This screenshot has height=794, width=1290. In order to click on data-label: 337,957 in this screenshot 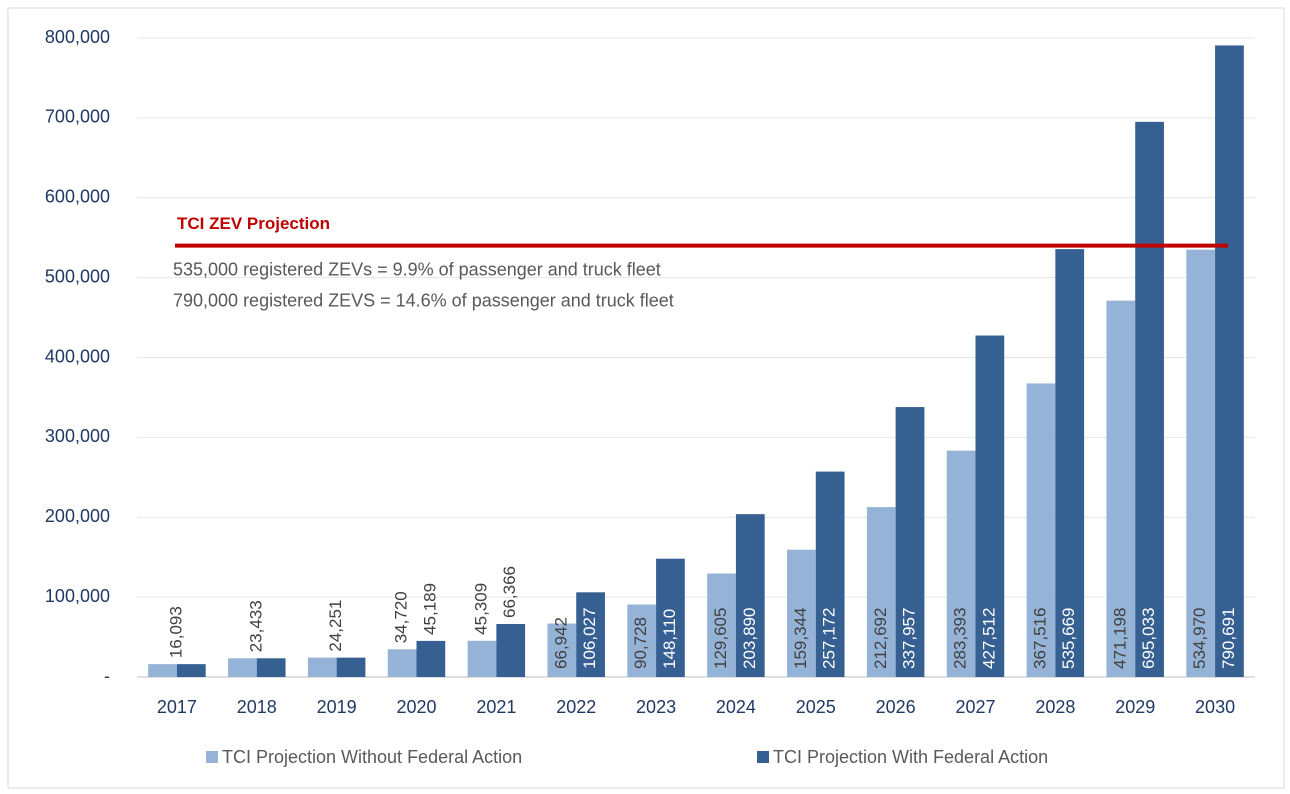, I will do `click(909, 638)`.